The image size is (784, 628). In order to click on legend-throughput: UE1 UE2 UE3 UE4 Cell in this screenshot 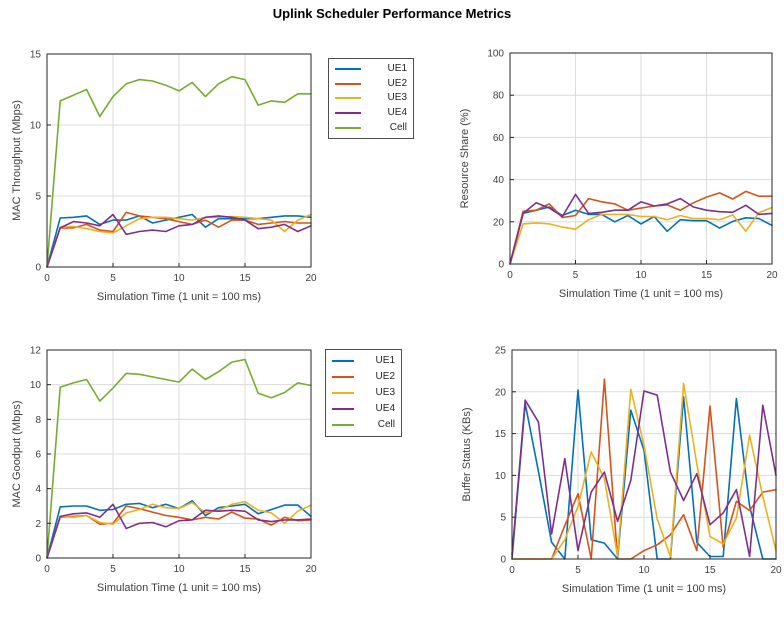, I will do `click(371, 98)`.